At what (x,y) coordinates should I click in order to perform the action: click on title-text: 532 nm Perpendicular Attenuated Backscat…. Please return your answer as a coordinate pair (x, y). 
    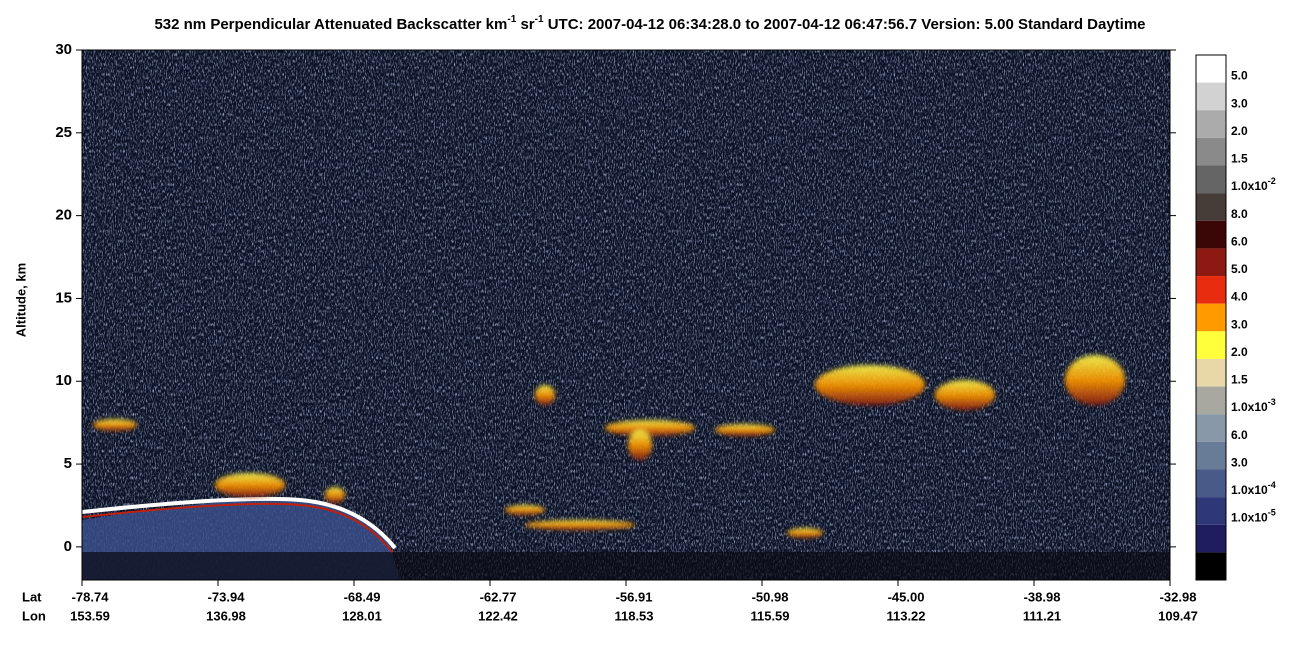
    Looking at the image, I should click on (330, 24).